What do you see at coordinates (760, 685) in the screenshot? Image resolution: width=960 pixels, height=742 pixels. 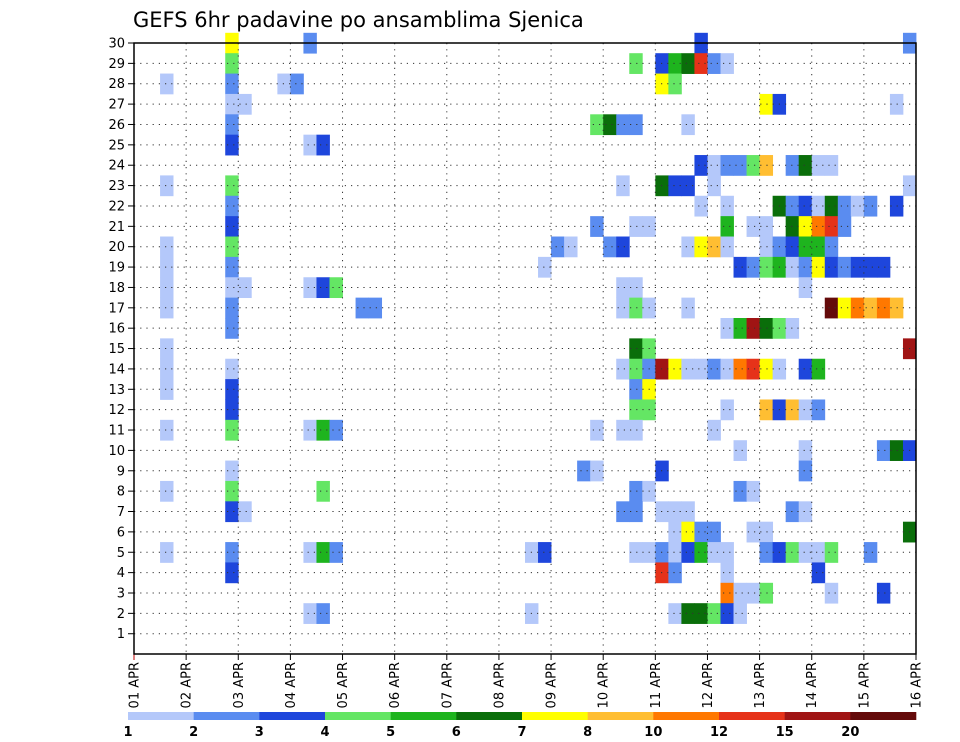 I see `x-tick-label: 13 APR` at bounding box center [760, 685].